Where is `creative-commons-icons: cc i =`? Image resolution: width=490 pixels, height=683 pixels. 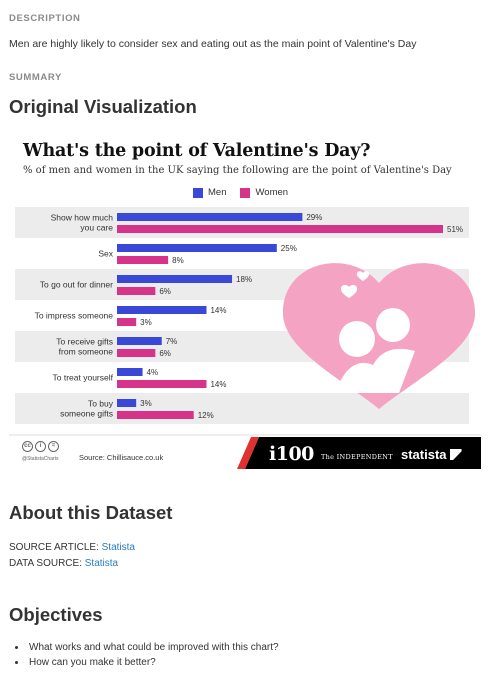 creative-commons-icons: cc i = is located at coordinates (40, 446).